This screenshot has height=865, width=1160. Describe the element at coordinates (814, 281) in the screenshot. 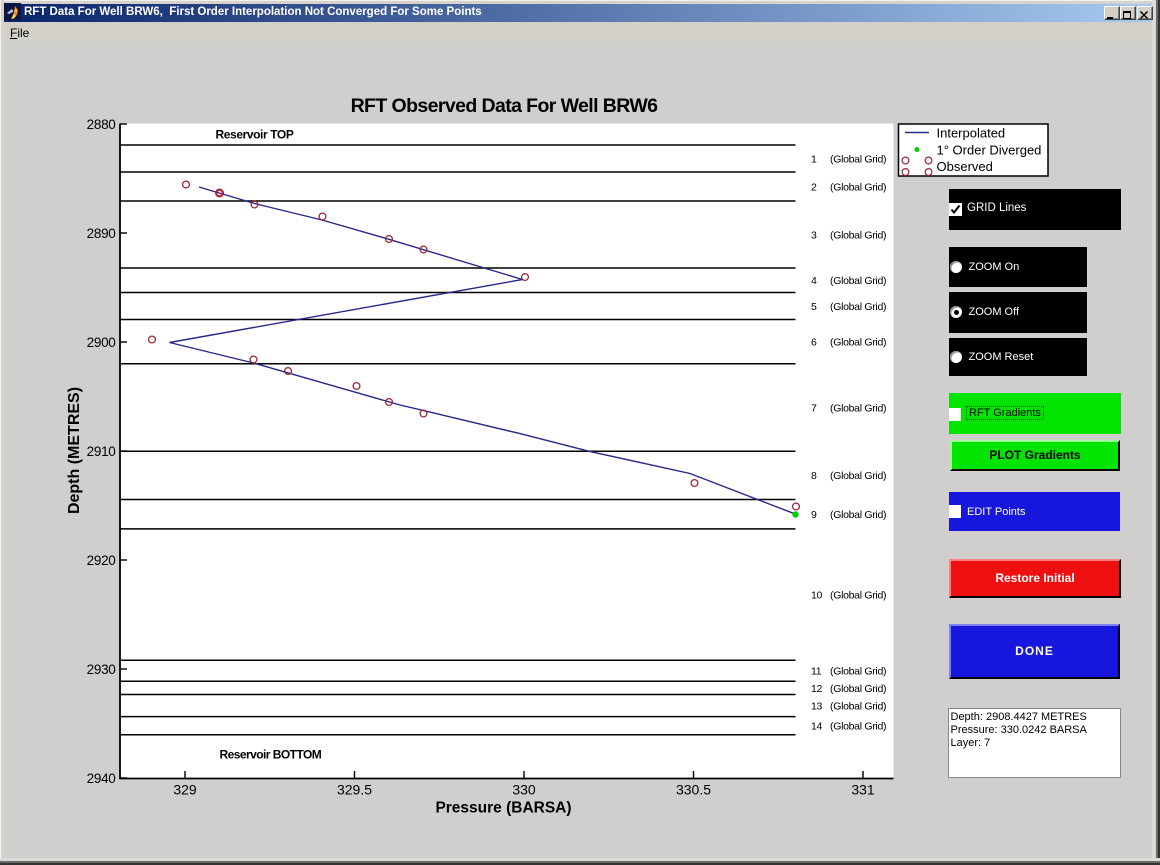

I see `svg-text: 4` at that location.